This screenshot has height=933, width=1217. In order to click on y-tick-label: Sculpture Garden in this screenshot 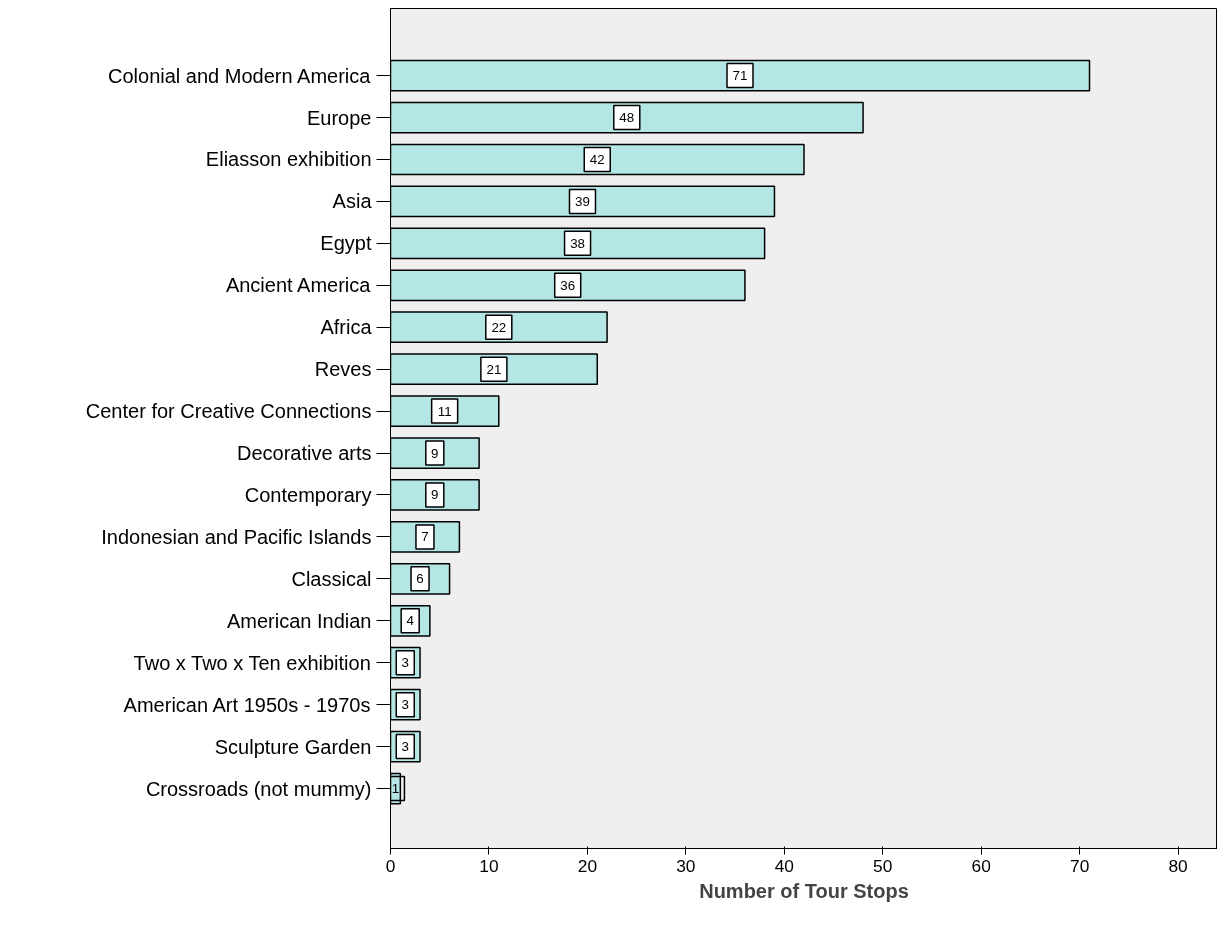, I will do `click(293, 746)`.